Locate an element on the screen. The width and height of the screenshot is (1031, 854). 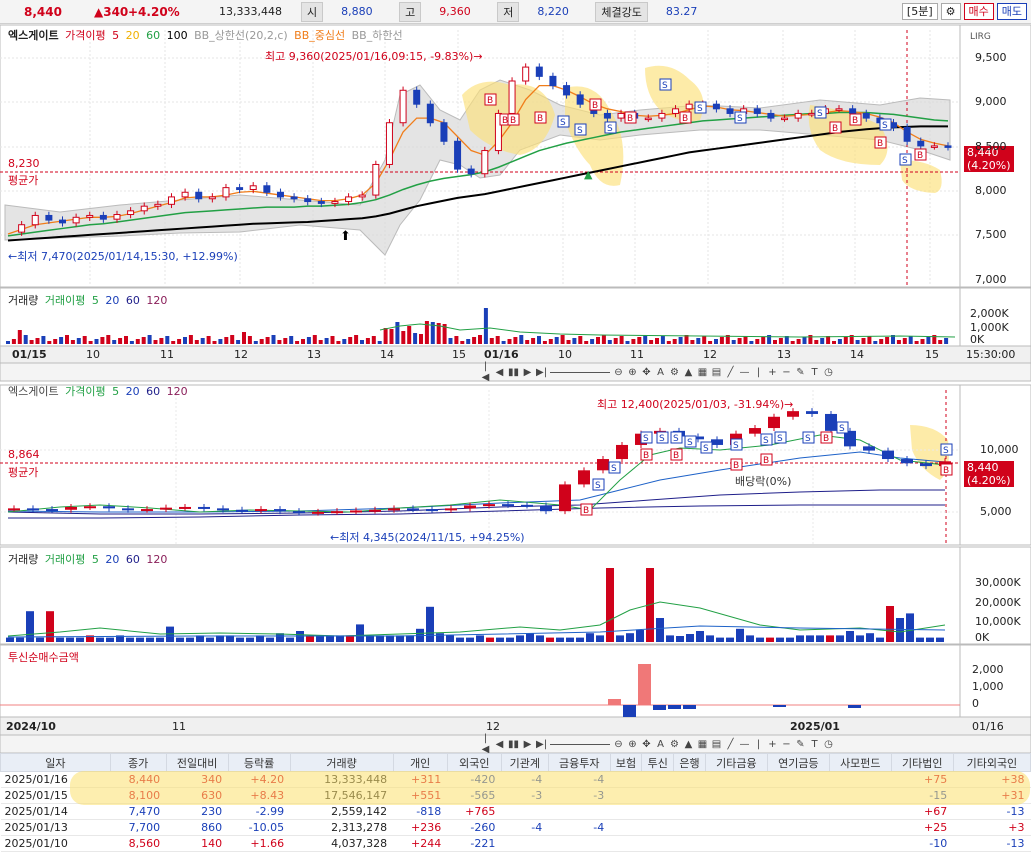
column-header: 종가 is located at coordinates (138, 762).